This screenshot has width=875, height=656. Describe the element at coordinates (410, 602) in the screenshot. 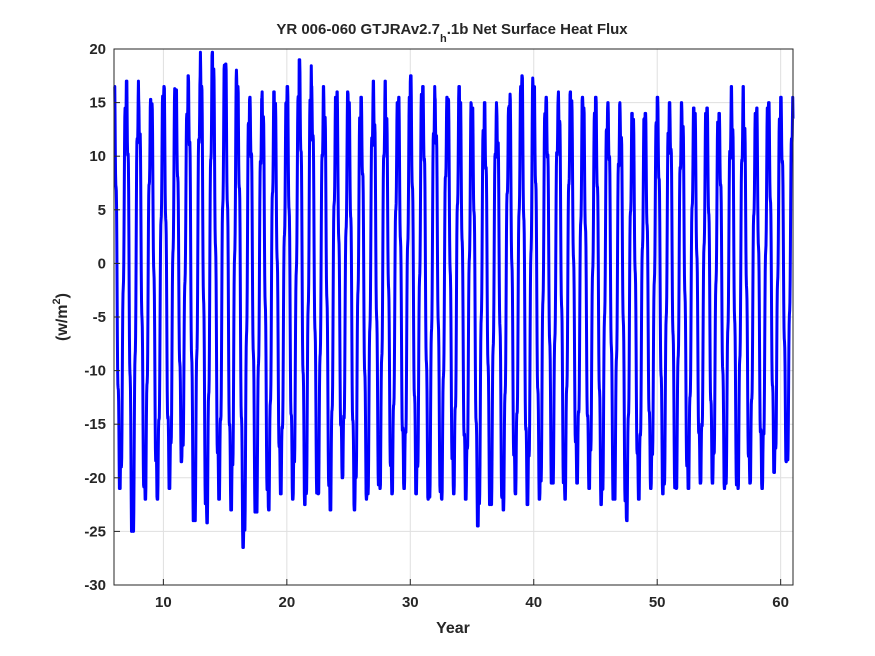

I see `x-tick-label: 30` at that location.